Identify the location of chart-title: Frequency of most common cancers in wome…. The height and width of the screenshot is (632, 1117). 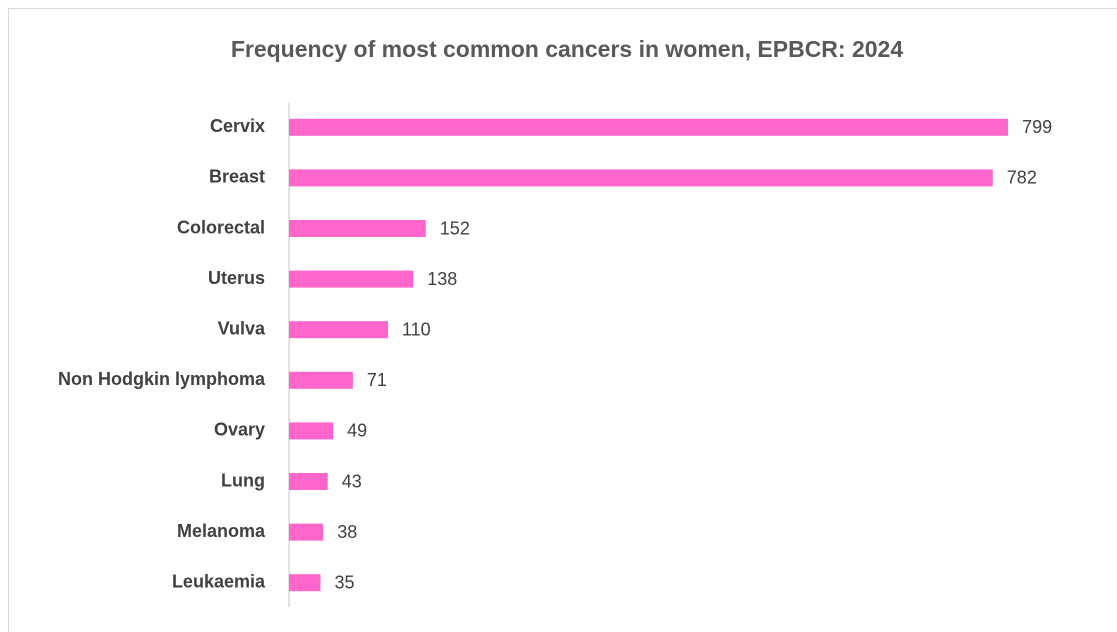
(567, 49).